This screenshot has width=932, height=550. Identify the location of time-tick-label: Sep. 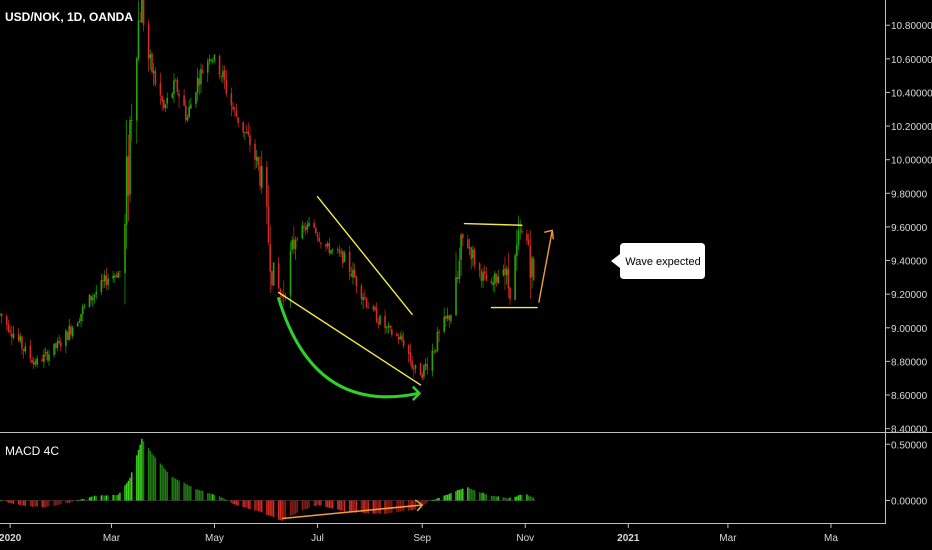
(422, 538).